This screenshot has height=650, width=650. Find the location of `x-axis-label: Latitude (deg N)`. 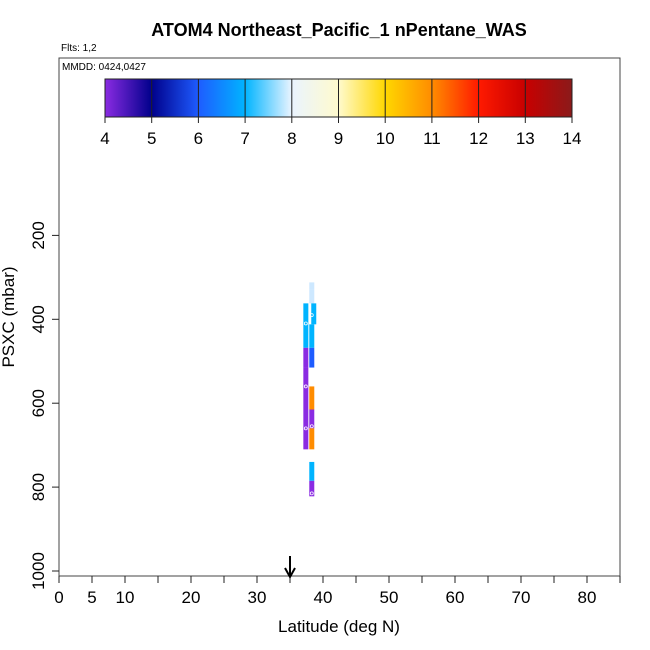

x-axis-label: Latitude (deg N) is located at coordinates (339, 626).